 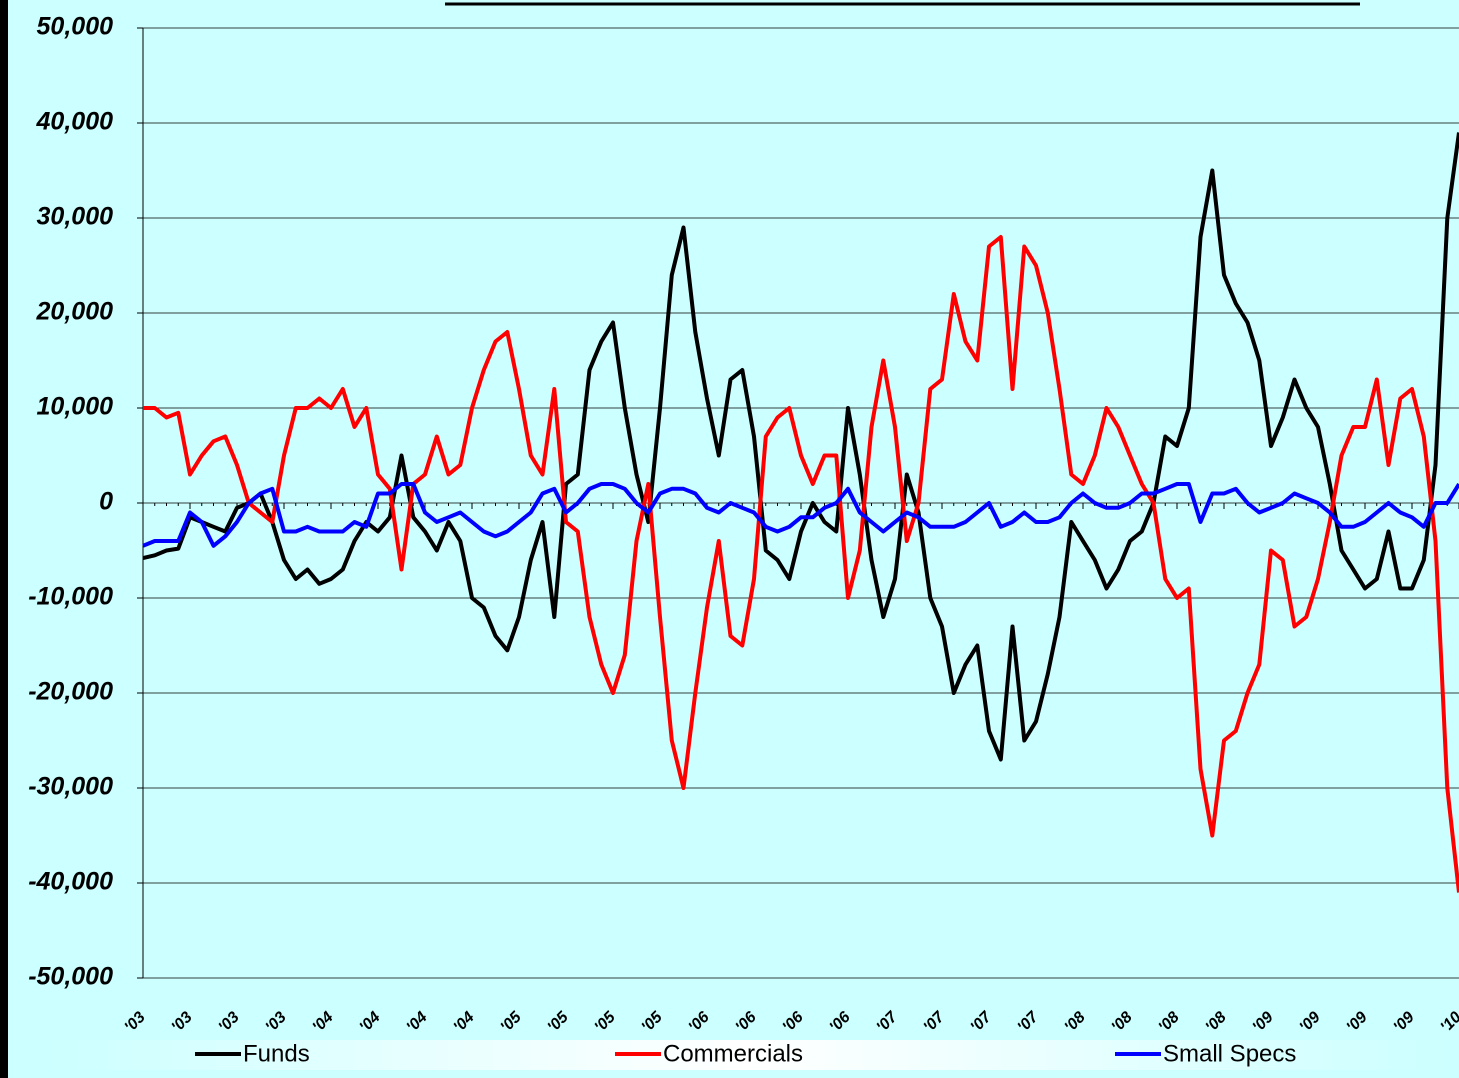 I want to click on y-tick-label: -30,000, so click(x=70, y=787).